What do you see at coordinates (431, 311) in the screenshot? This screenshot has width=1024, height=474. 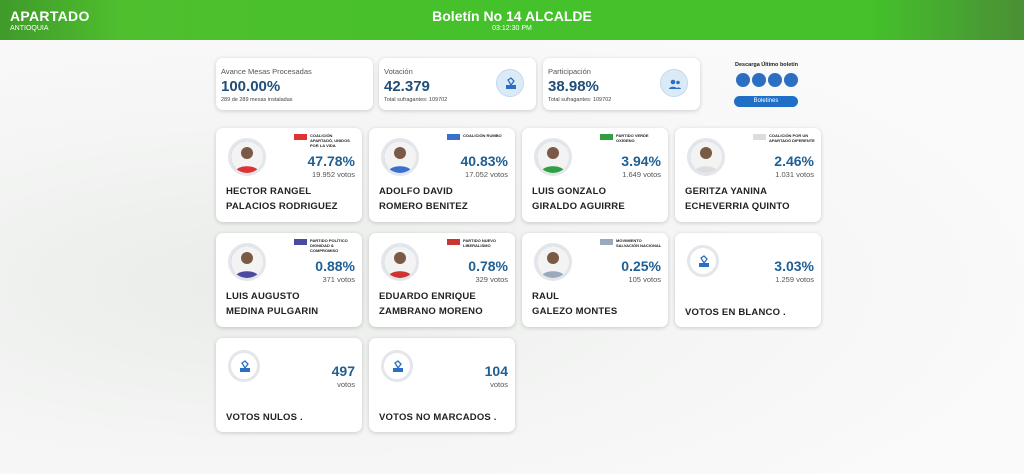 I see `candidate-name: ZAMBRANO MORENO` at bounding box center [431, 311].